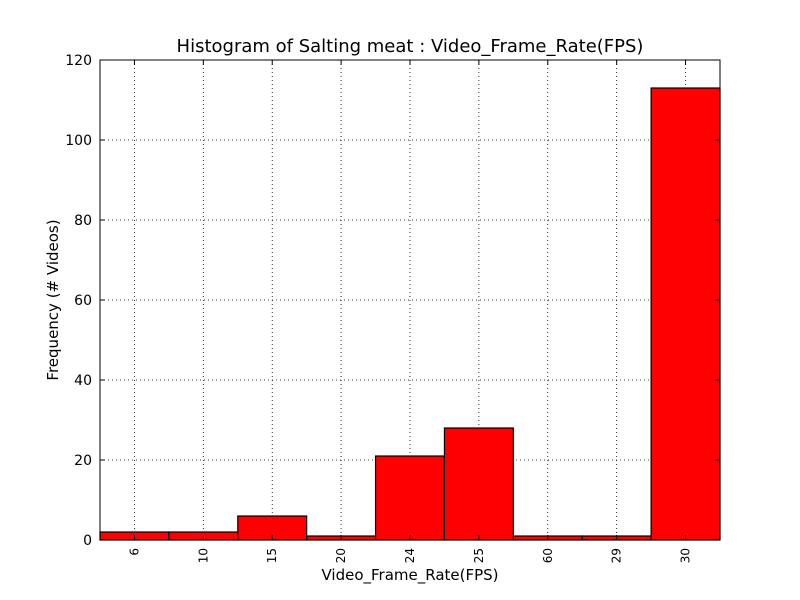 This screenshot has height=600, width=800. Describe the element at coordinates (83, 301) in the screenshot. I see `y-tick-label: 60` at that location.